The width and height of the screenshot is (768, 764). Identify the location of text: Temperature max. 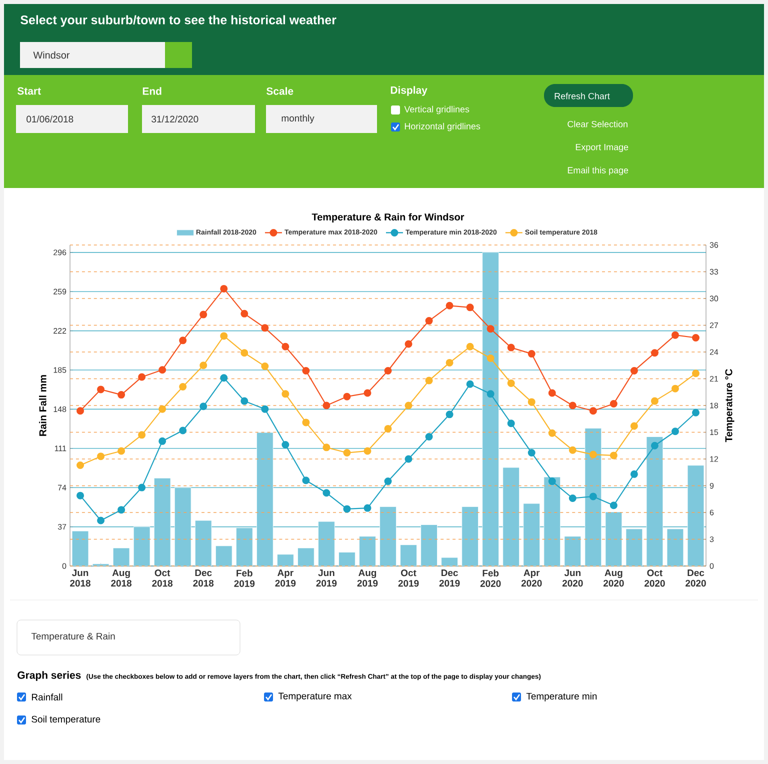
(315, 697).